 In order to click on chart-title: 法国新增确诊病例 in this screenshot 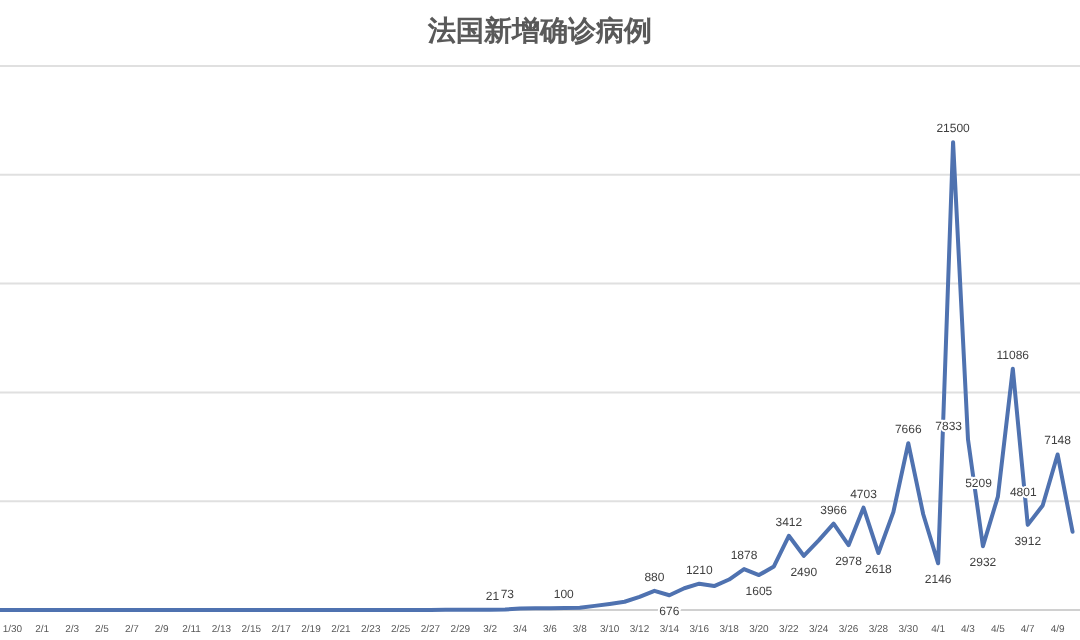, I will do `click(539, 31)`.